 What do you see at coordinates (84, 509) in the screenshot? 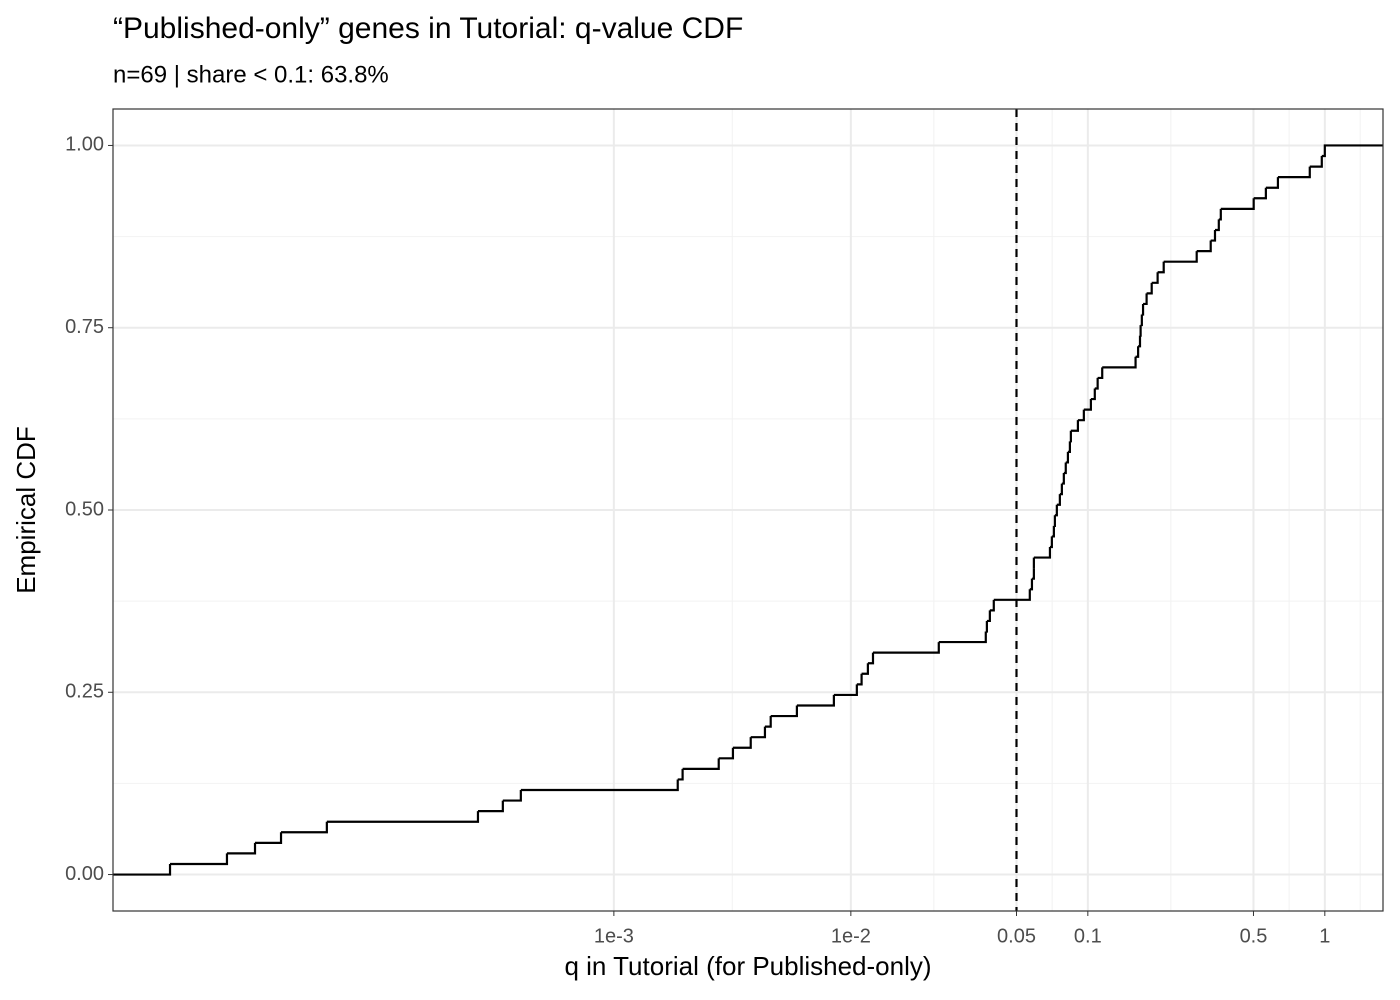
I see `y-tick-label: 0.50` at bounding box center [84, 509].